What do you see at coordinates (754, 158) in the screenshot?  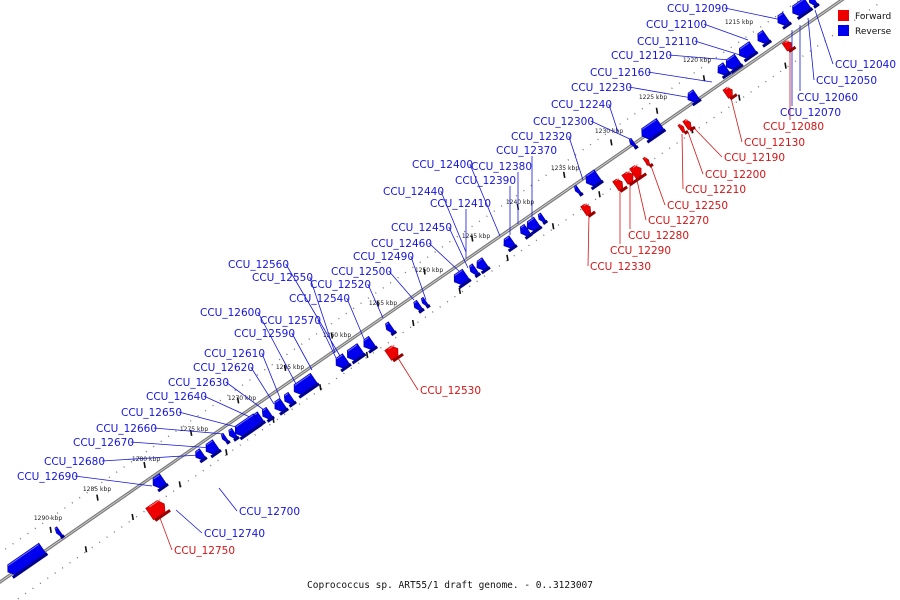 I see `gene-label-ccu-12190: CCU_12190` at bounding box center [754, 158].